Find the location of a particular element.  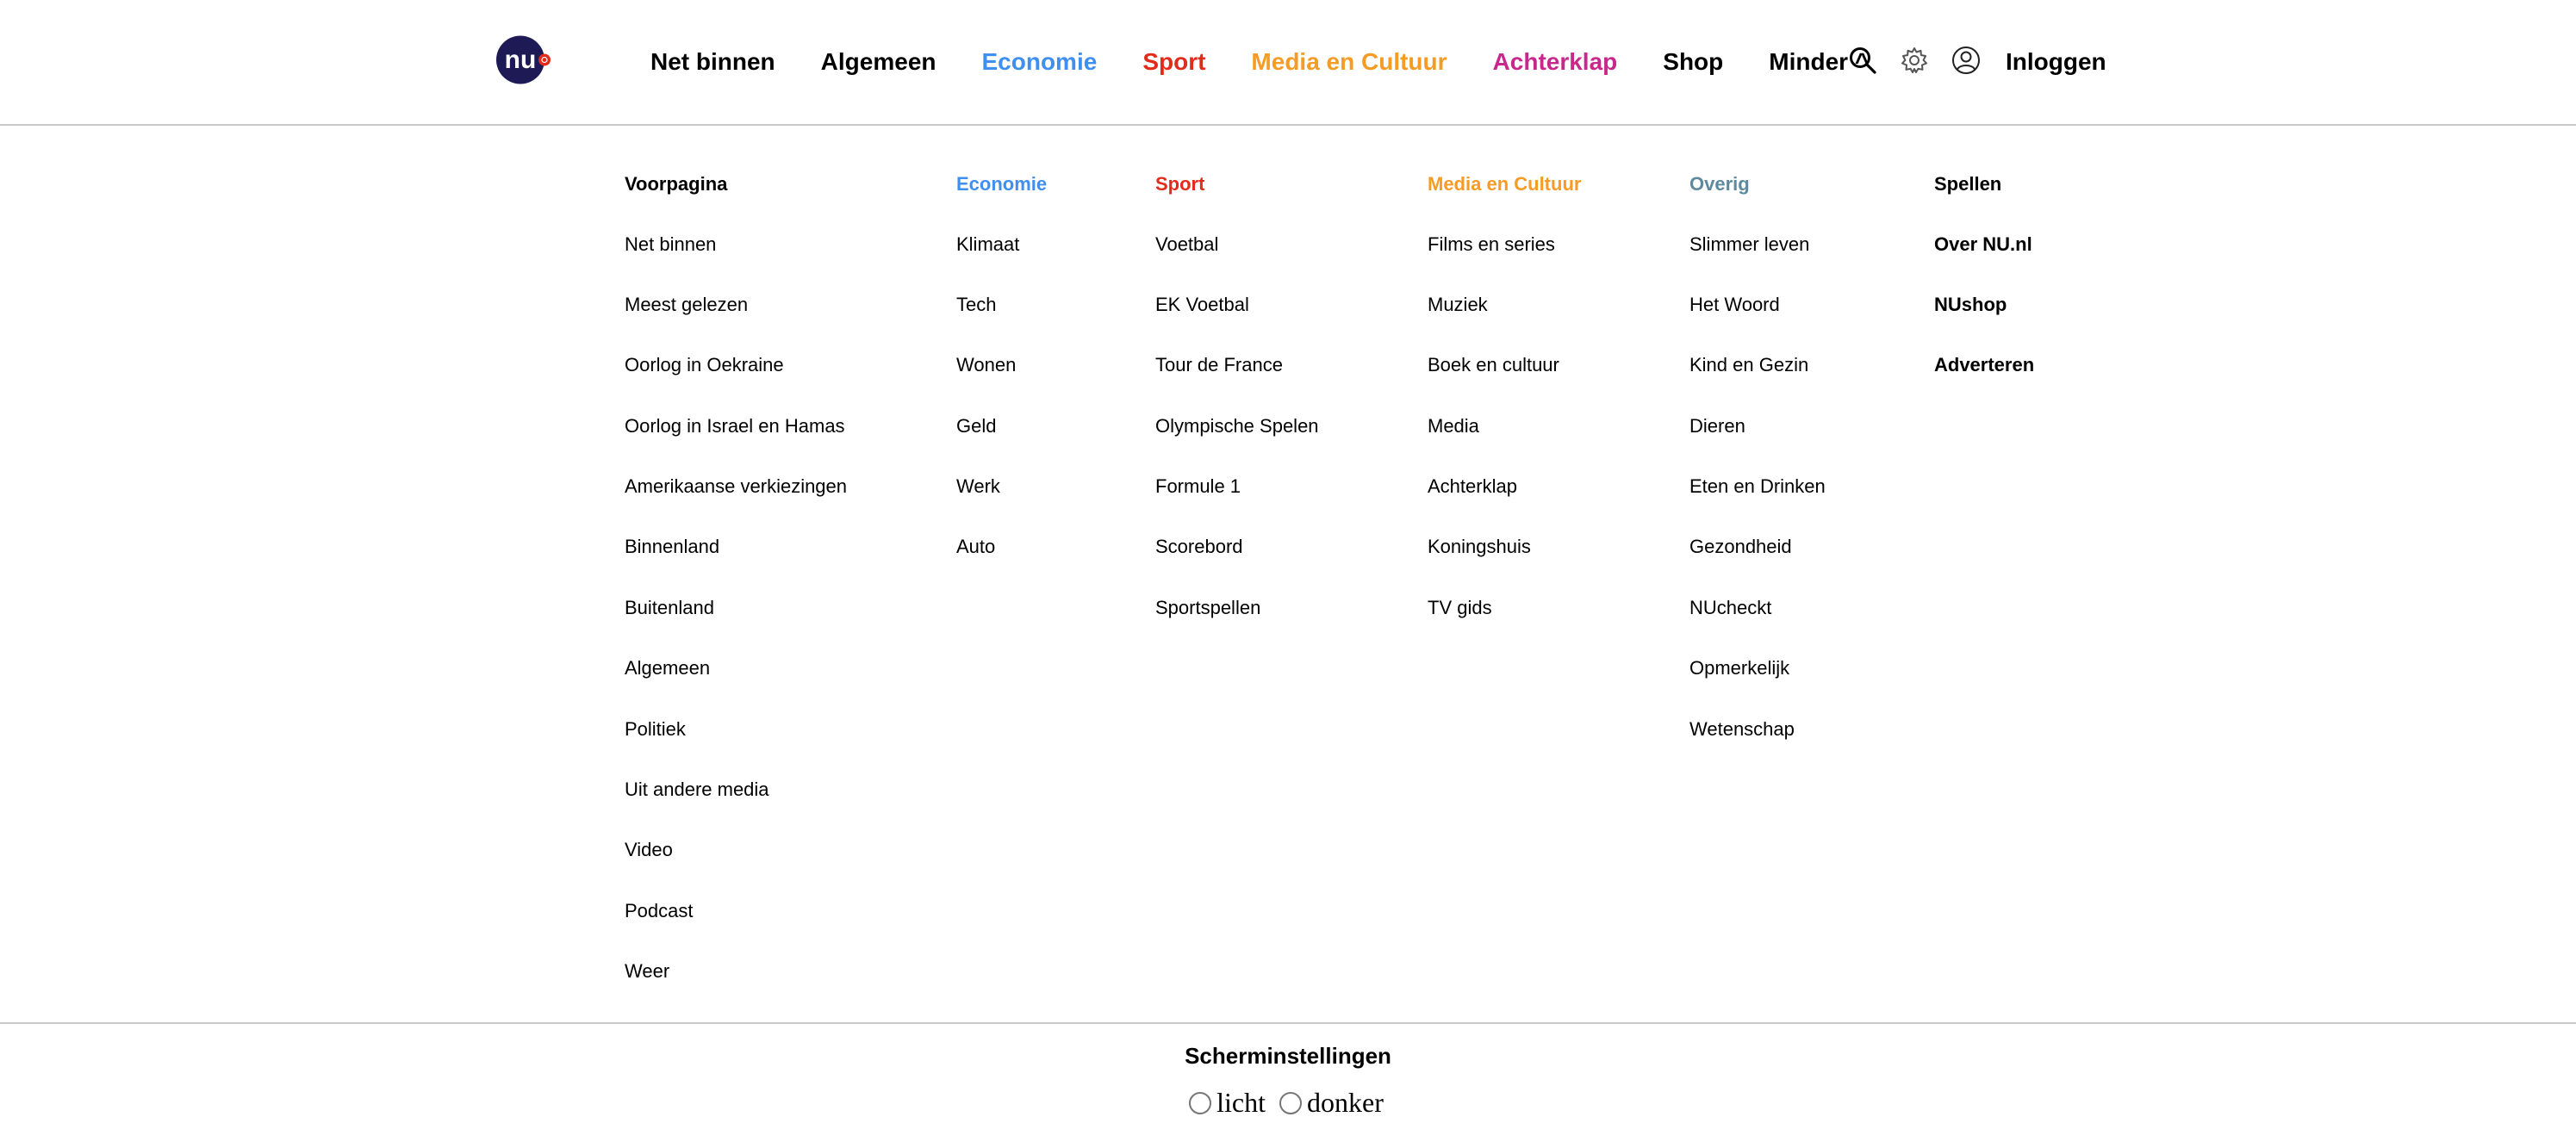

menu-item: Slimmer leven is located at coordinates (1750, 244).